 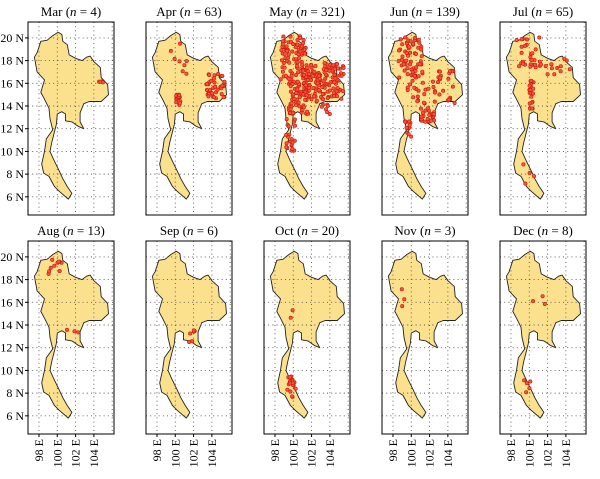 I want to click on x-tick-label: 98 E, so click(x=393, y=450).